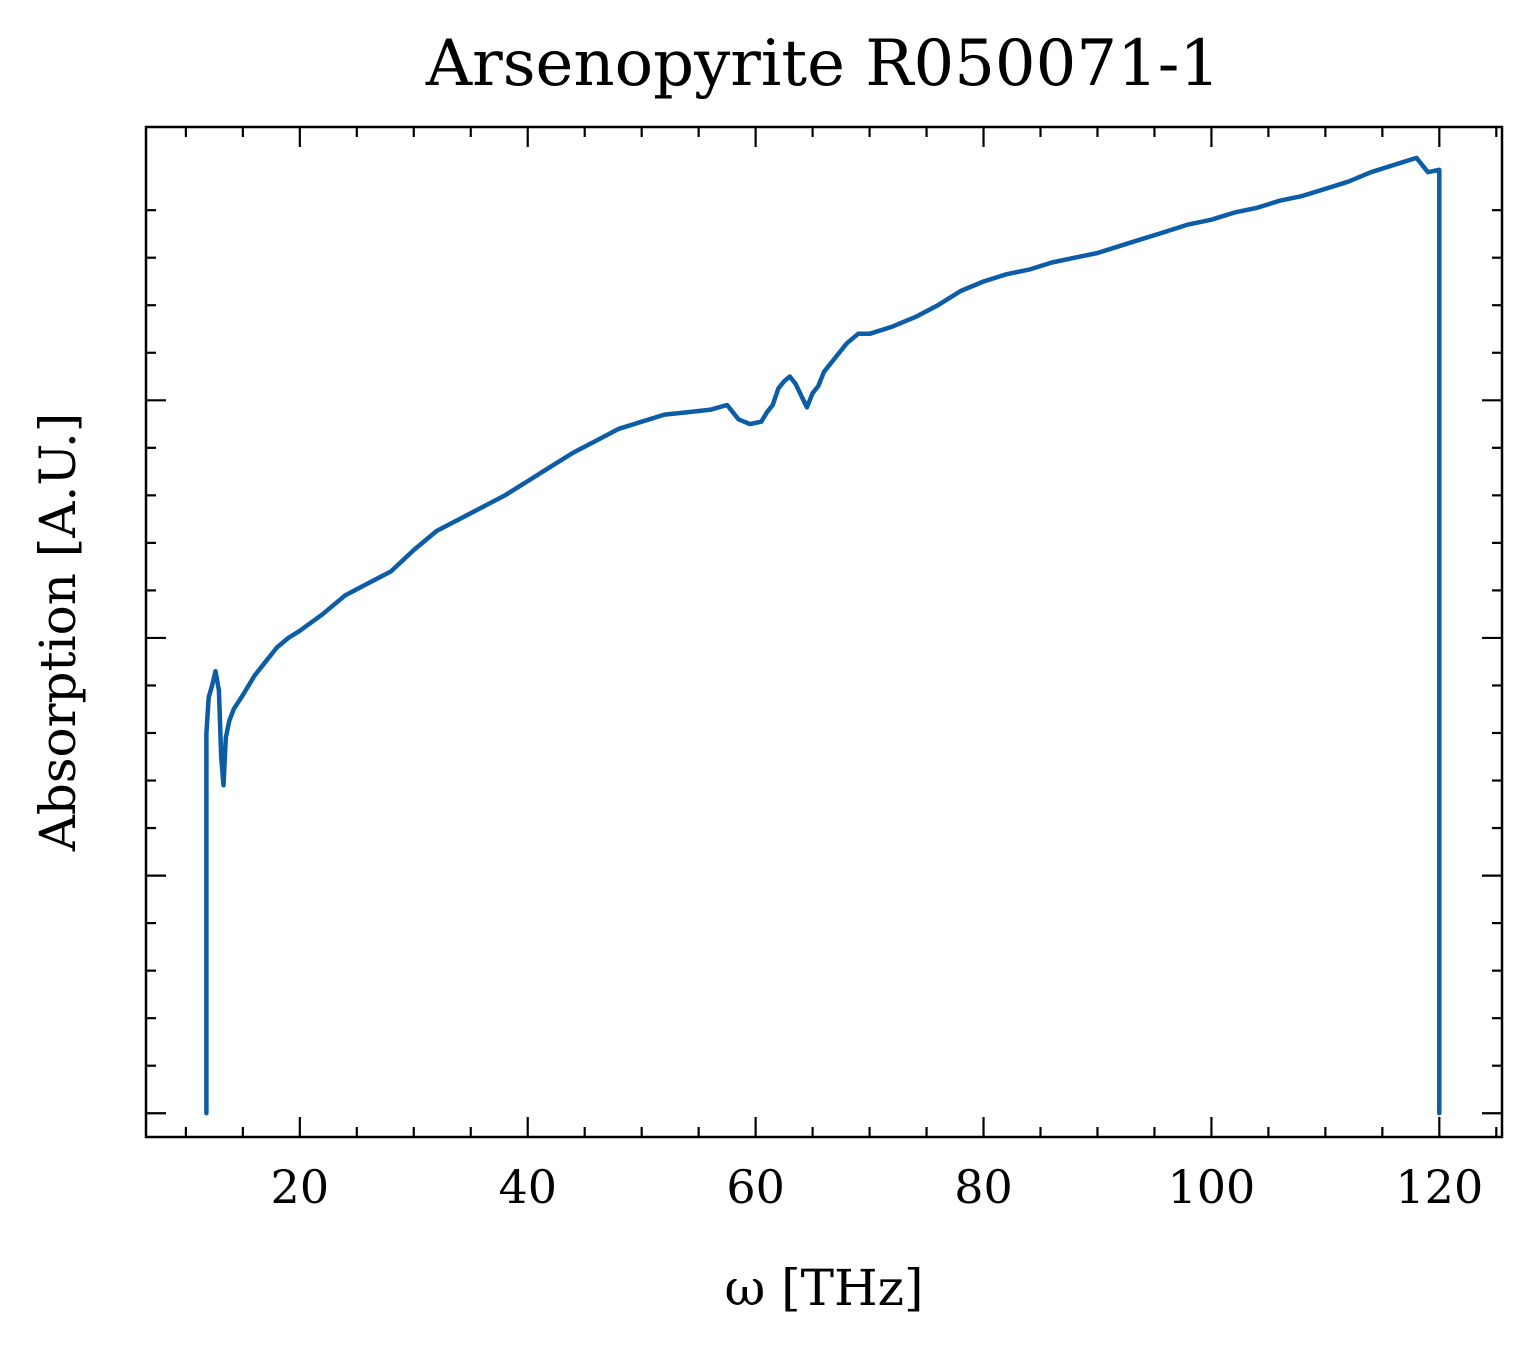 The image size is (1527, 1347). I want to click on x-tick-label: 80, so click(983, 1187).